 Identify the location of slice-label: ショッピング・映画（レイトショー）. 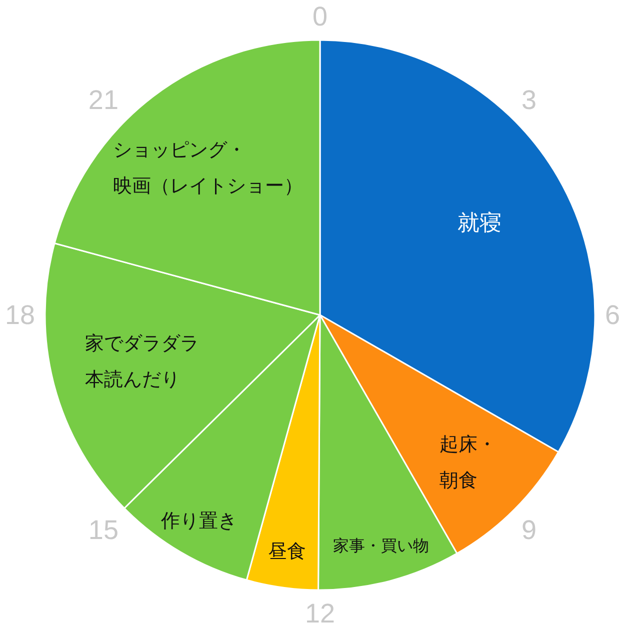
(207, 169).